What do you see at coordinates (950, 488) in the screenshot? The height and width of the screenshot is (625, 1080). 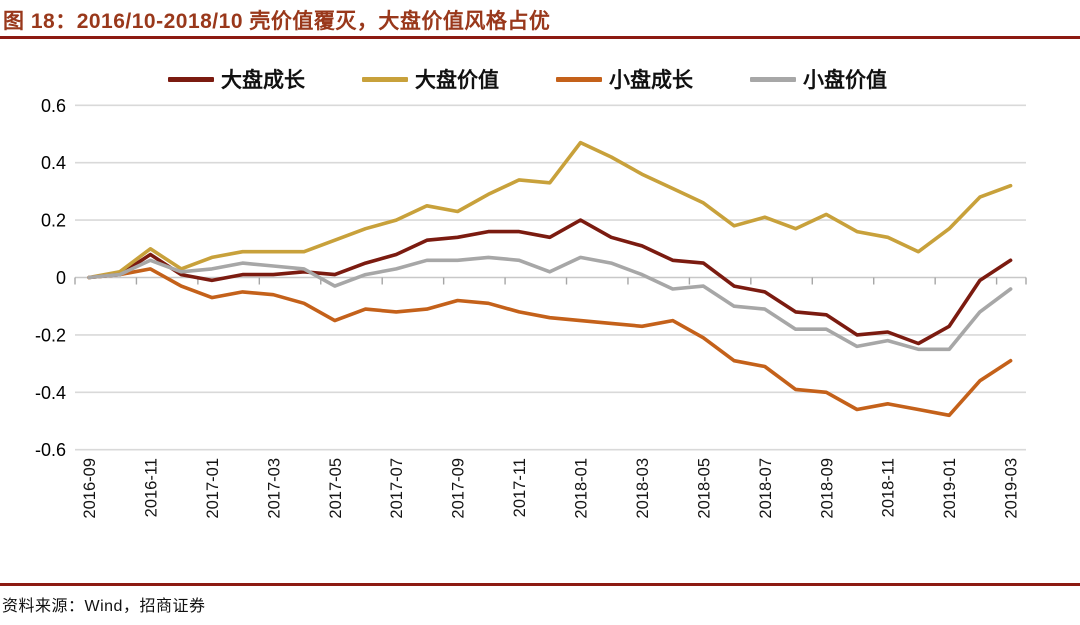 I see `x-tick-label: 2019-01` at bounding box center [950, 488].